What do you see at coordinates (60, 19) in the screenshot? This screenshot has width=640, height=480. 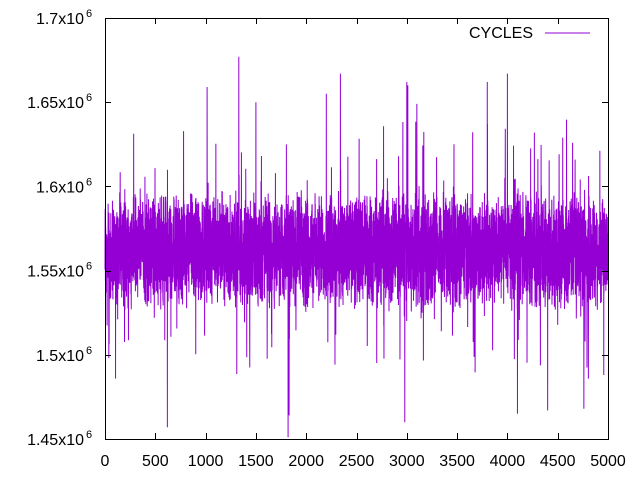 I see `y-tick-label: 1.7x10` at bounding box center [60, 19].